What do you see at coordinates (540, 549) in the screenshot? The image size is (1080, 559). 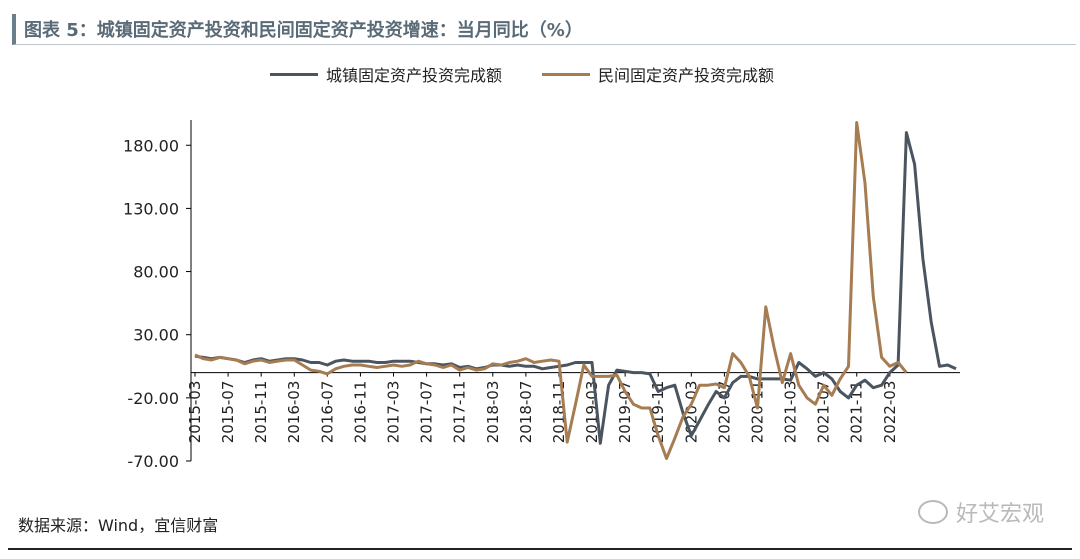 I see `bottom-rule` at bounding box center [540, 549].